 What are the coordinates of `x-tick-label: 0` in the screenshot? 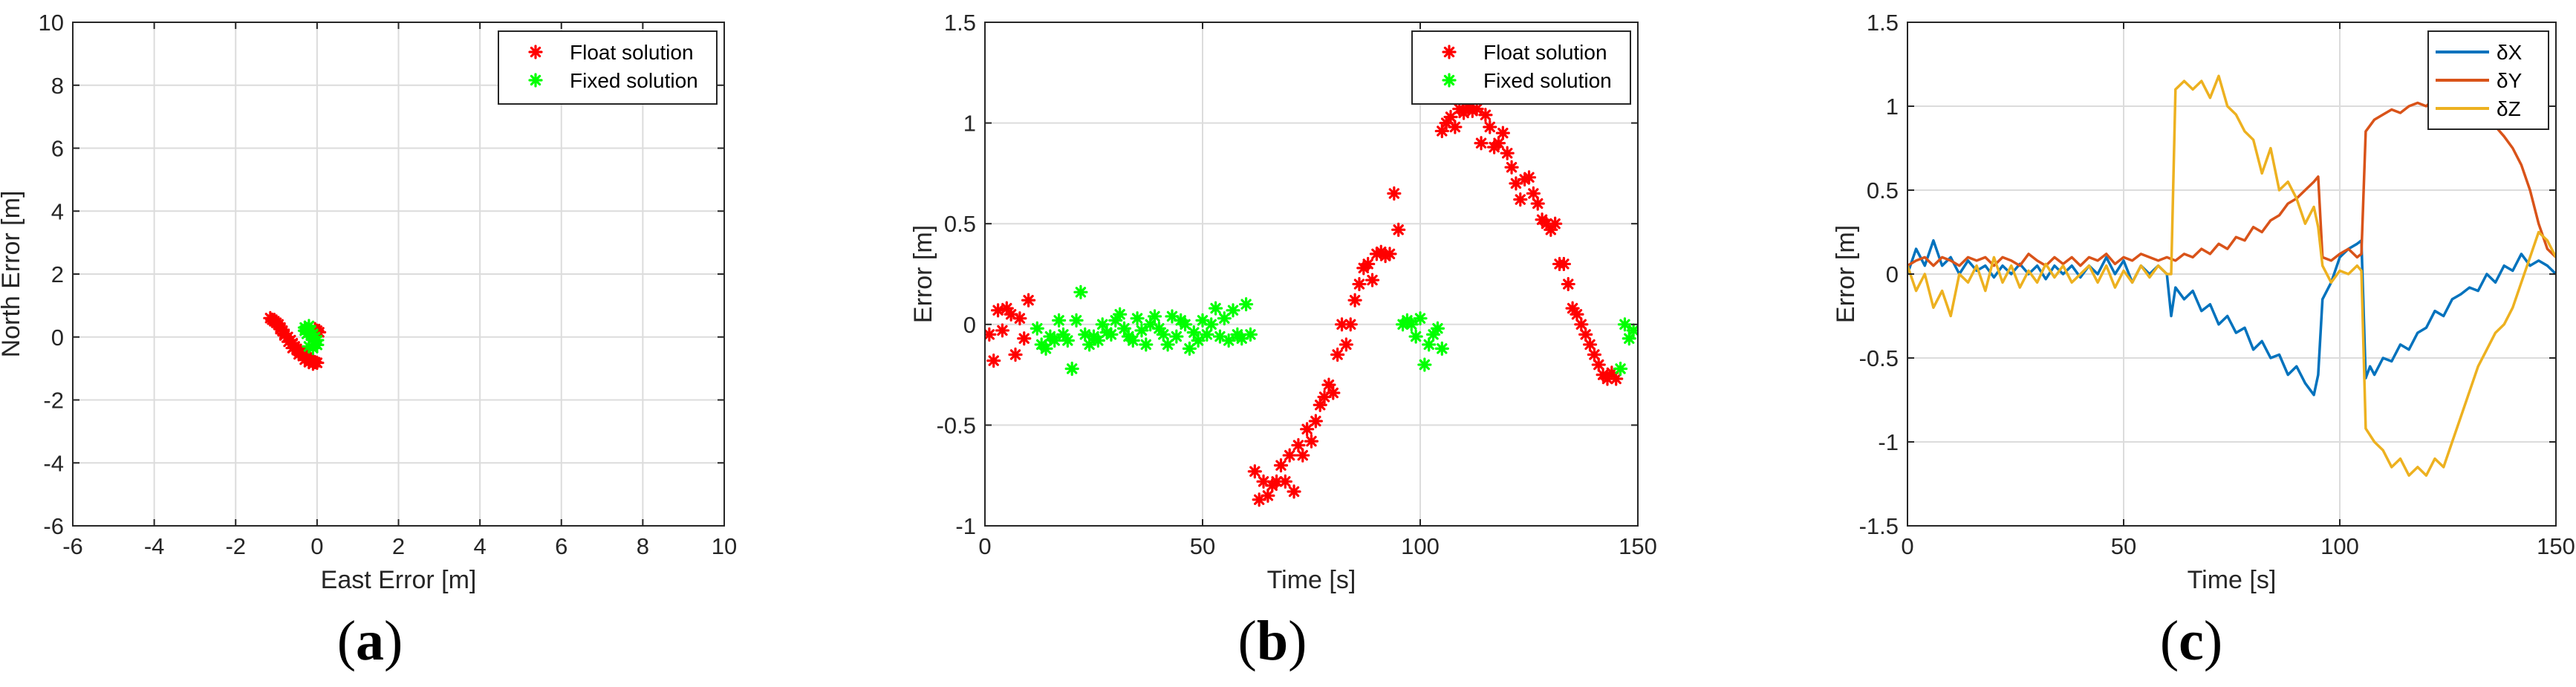 It's located at (316, 546).